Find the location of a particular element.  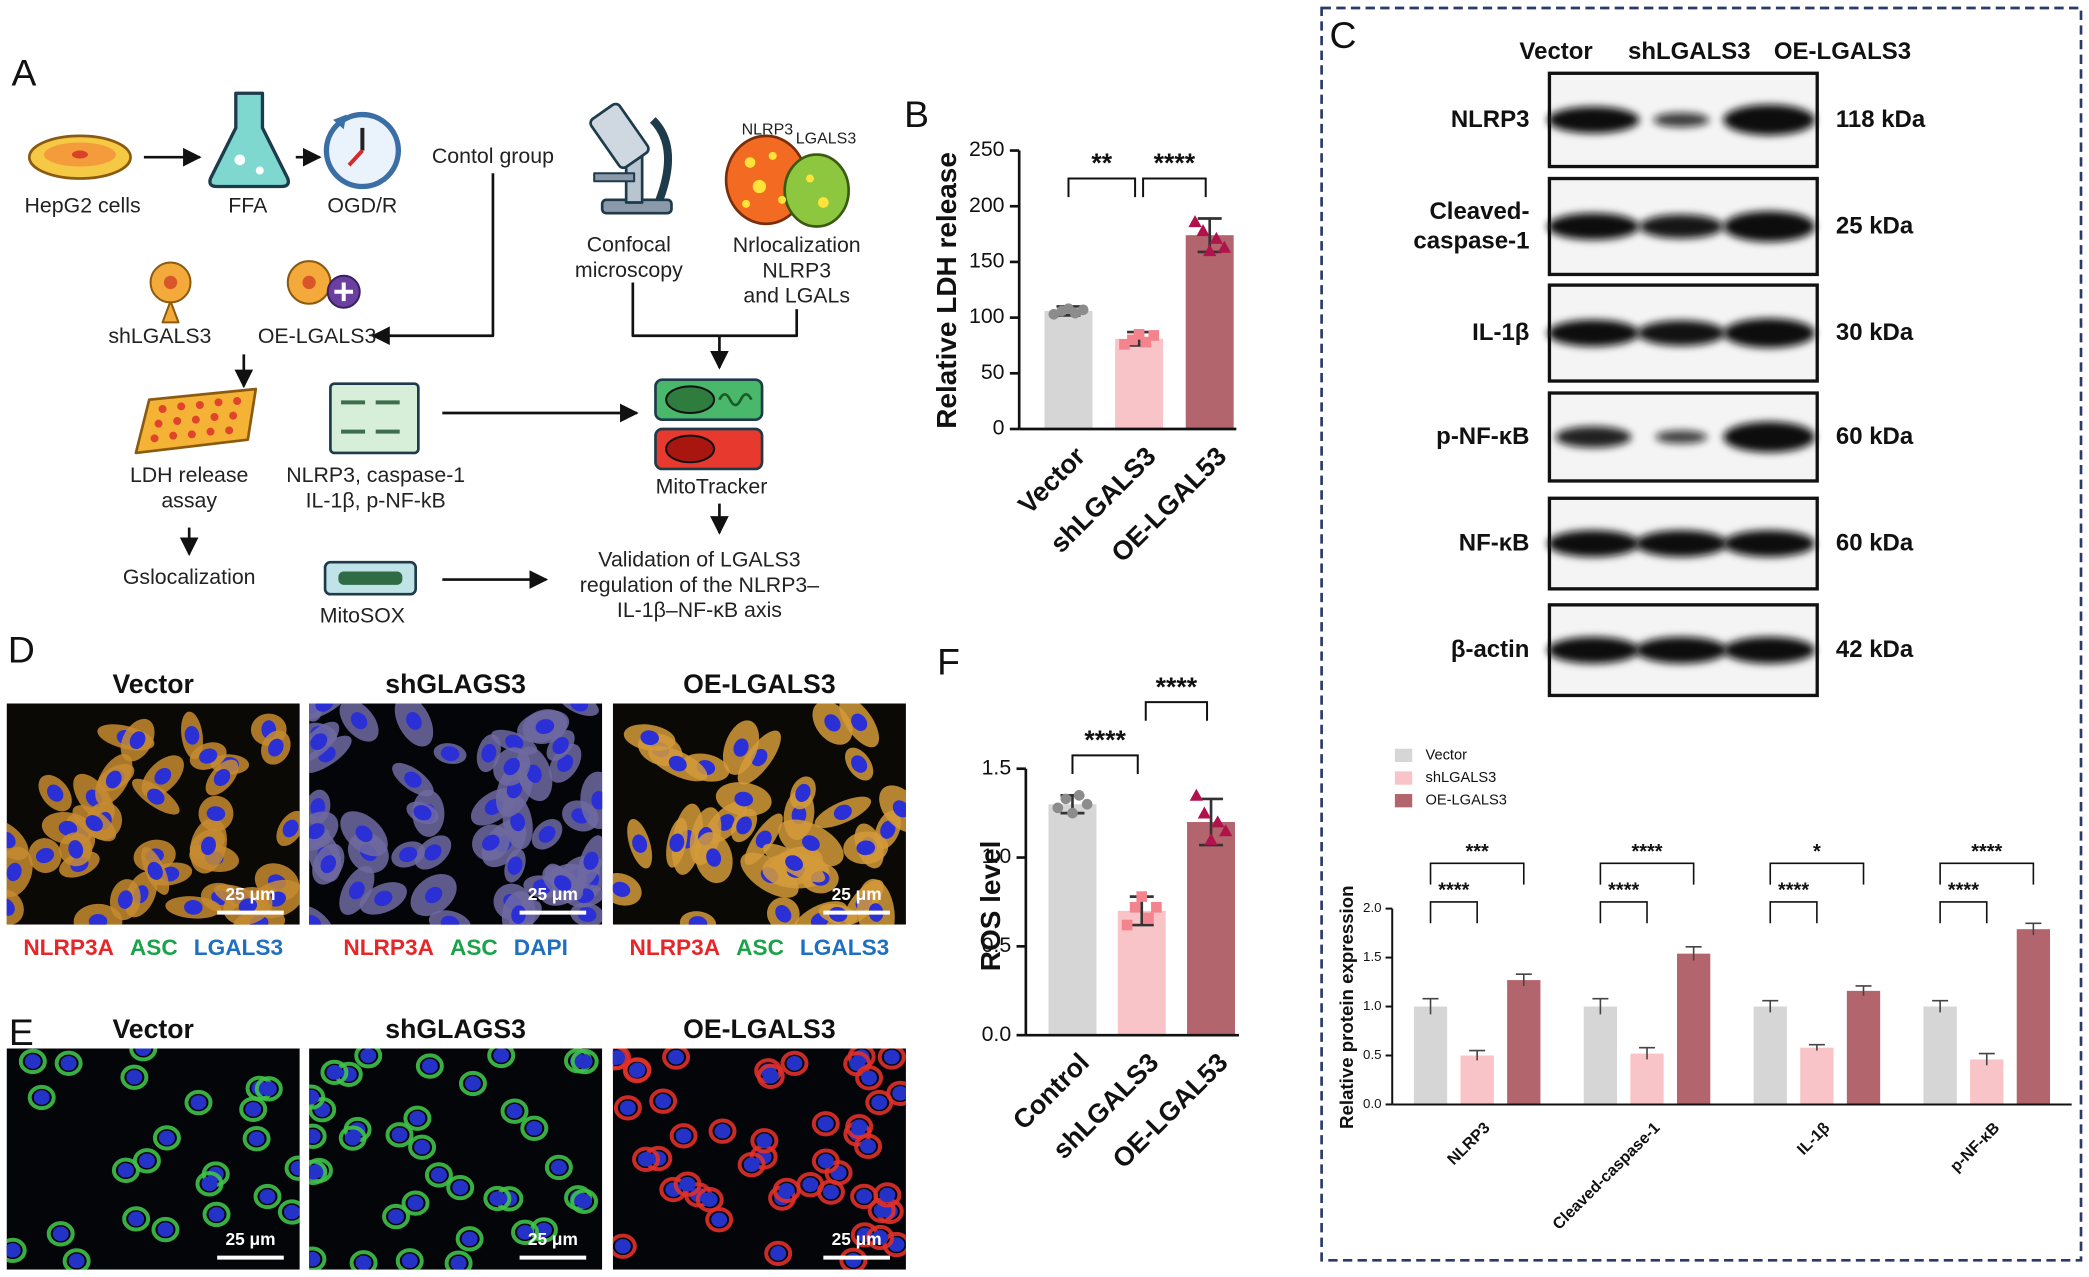

panel-letter: E is located at coordinates (21, 1032).